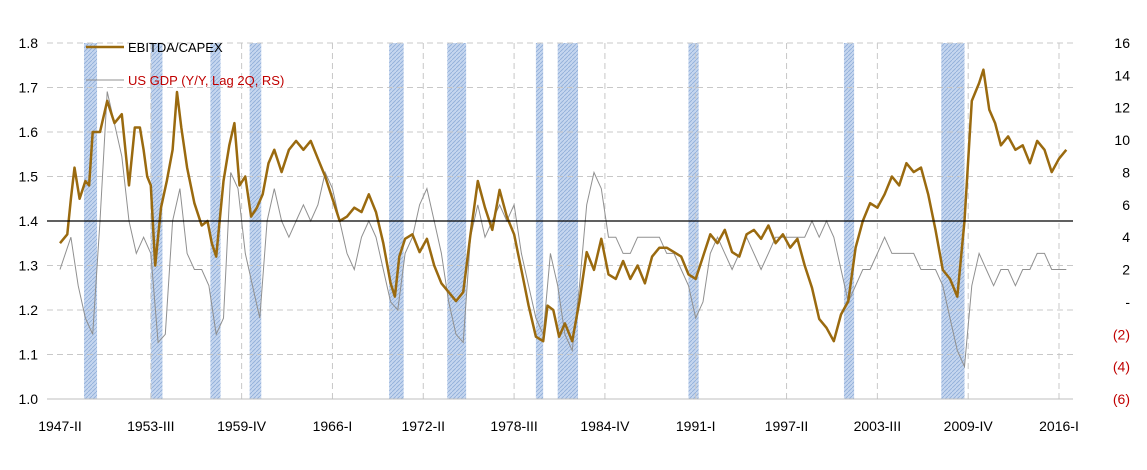  What do you see at coordinates (206, 80) in the screenshot?
I see `legend-label-gdp: US GDP (Y/Y, Lag 2Q, RS)` at bounding box center [206, 80].